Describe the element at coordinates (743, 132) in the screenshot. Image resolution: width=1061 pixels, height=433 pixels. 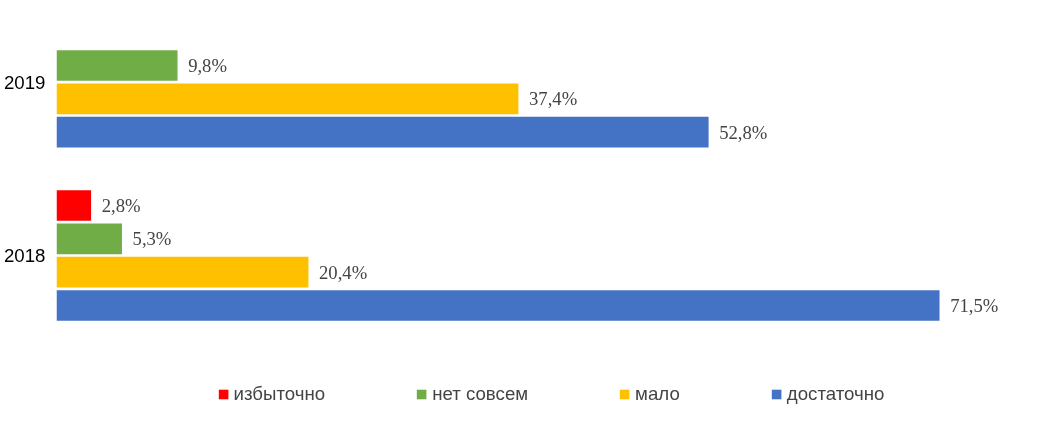
I see `data-label: 52,8%` at that location.